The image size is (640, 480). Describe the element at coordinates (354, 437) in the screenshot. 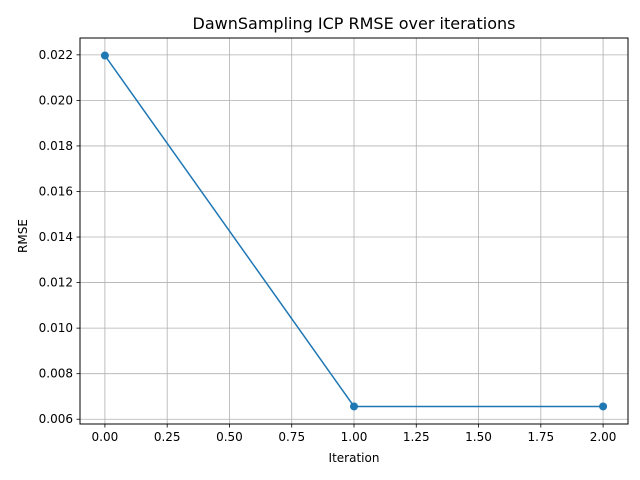

I see `x-tick-label: 1.00` at that location.